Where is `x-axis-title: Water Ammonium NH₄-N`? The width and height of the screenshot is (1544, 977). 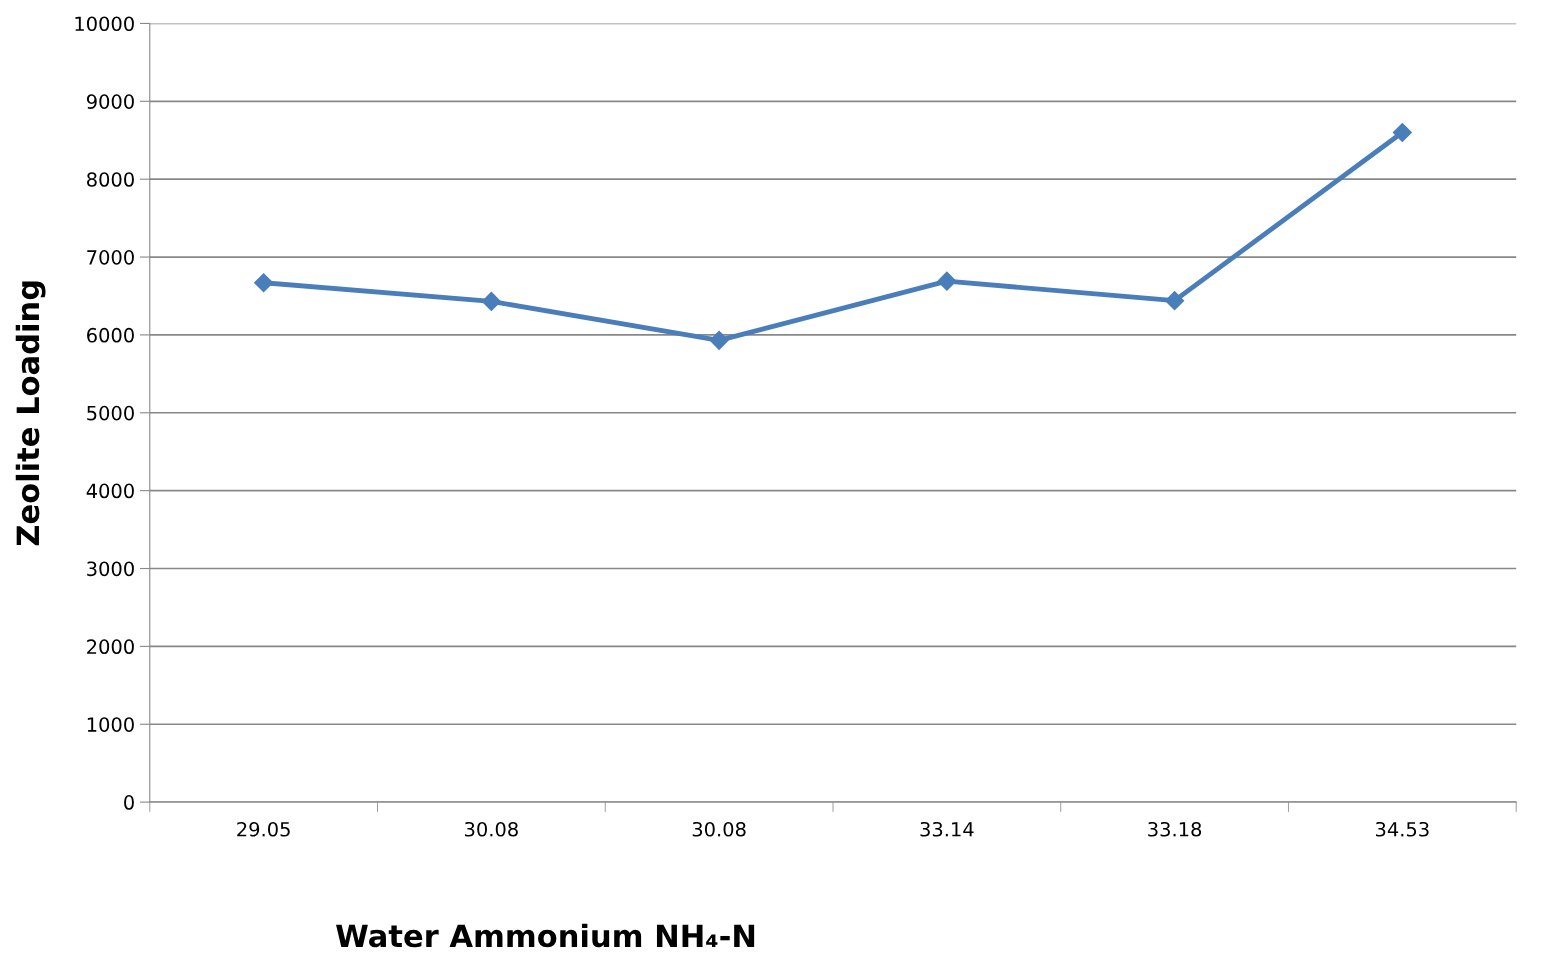
x-axis-title: Water Ammonium NH₄-N is located at coordinates (545, 935).